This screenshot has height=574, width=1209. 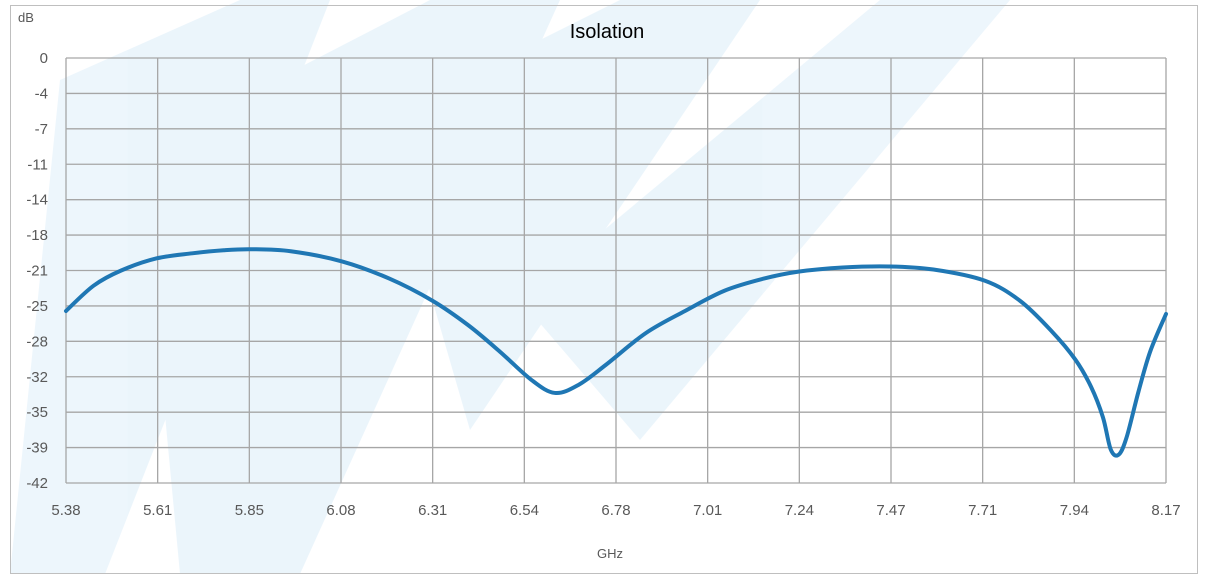 What do you see at coordinates (249, 510) in the screenshot?
I see `x-tick-label: 5.85` at bounding box center [249, 510].